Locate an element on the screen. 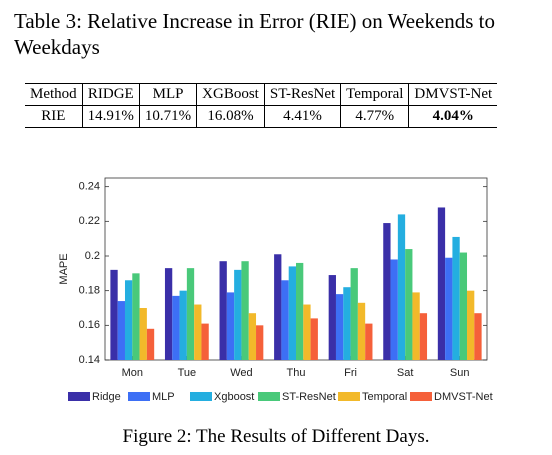 This screenshot has width=552, height=455. y-tick-label: 0.24 is located at coordinates (89, 187).